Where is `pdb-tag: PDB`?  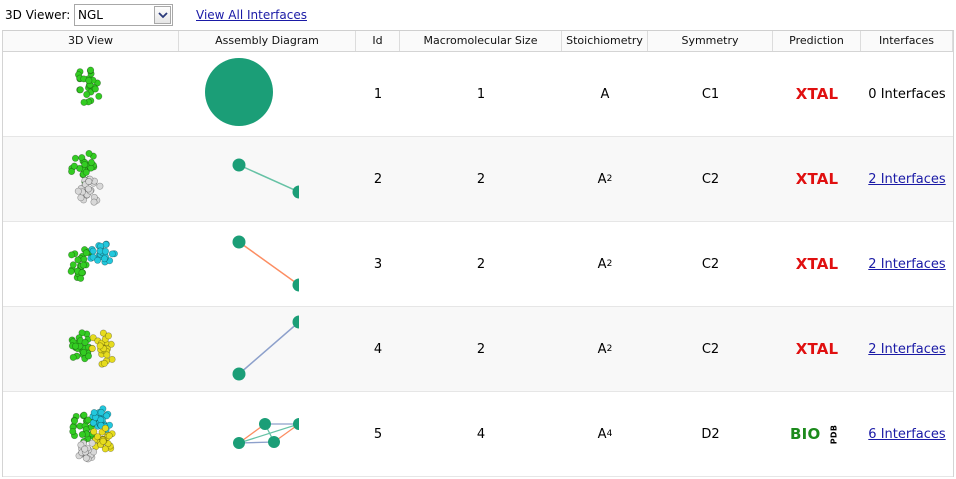 pdb-tag: PDB is located at coordinates (834, 434).